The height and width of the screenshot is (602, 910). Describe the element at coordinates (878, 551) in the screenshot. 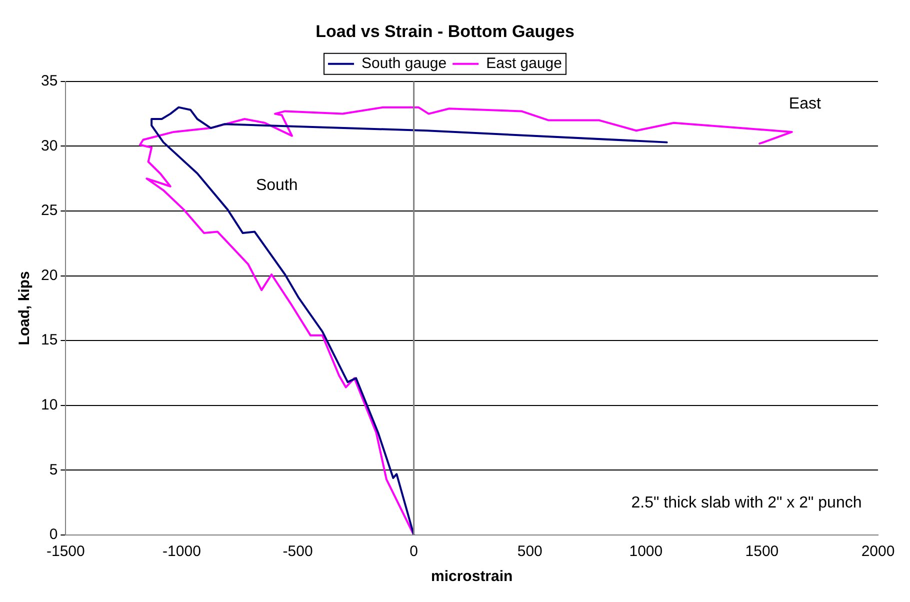

I see `x-tick-label: 2000` at that location.